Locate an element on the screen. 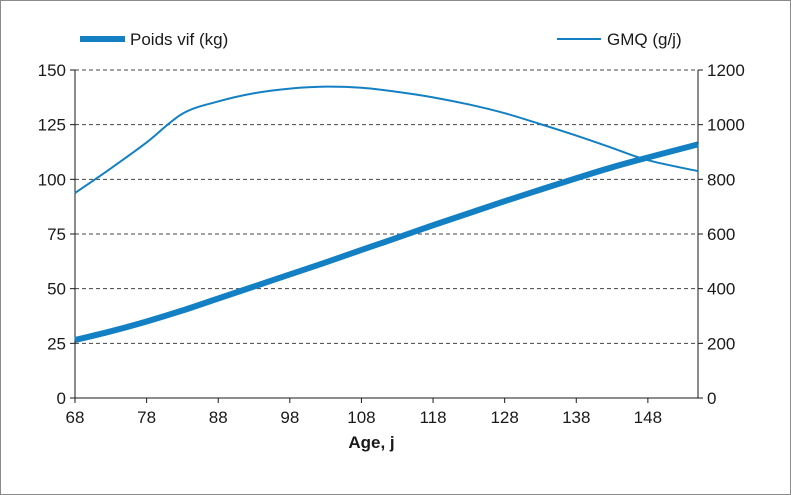 This screenshot has height=495, width=791. x-axis-title: Age, j is located at coordinates (371, 442).